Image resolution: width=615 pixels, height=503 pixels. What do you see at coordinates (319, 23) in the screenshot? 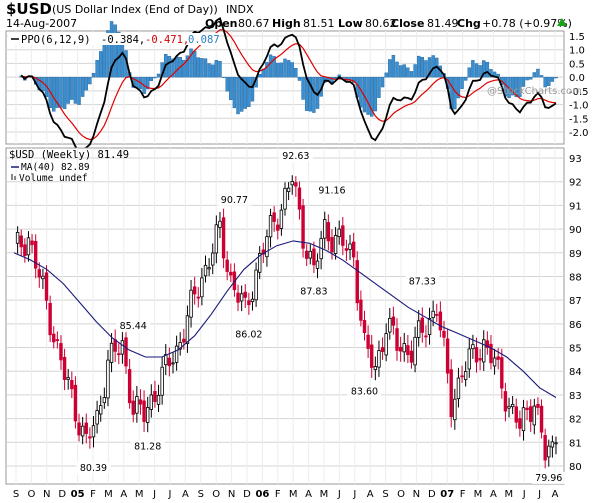
I see `high-value: 81.51` at bounding box center [319, 23].